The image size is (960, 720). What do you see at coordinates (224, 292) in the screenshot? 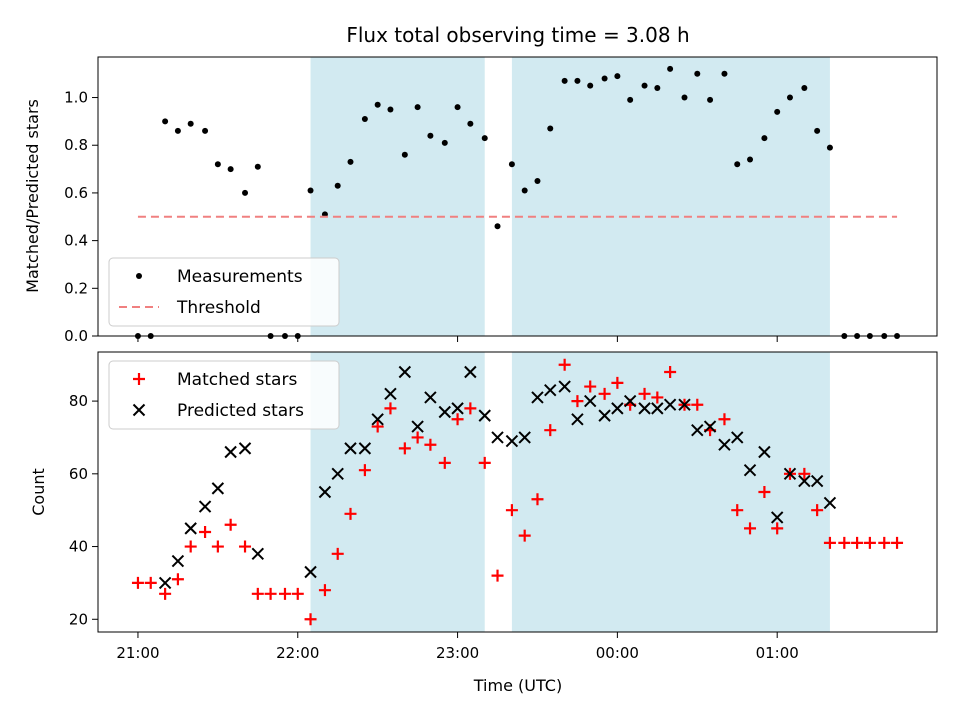
I see `top-legend-box` at bounding box center [224, 292].